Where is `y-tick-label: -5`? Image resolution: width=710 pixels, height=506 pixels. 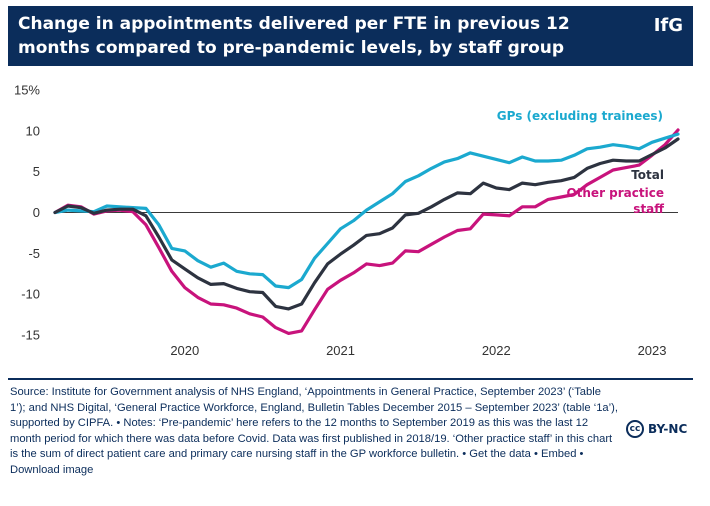
y-tick-label: -5 is located at coordinates (34, 253).